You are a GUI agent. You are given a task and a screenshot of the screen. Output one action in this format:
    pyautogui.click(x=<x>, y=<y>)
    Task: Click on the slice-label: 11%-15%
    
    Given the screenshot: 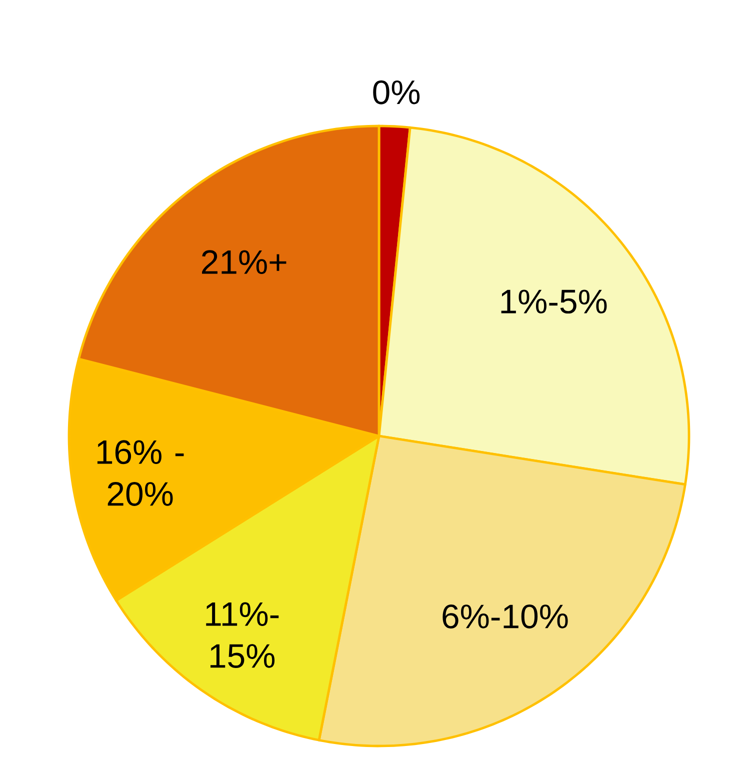 What is the action you would take?
    pyautogui.click(x=242, y=635)
    